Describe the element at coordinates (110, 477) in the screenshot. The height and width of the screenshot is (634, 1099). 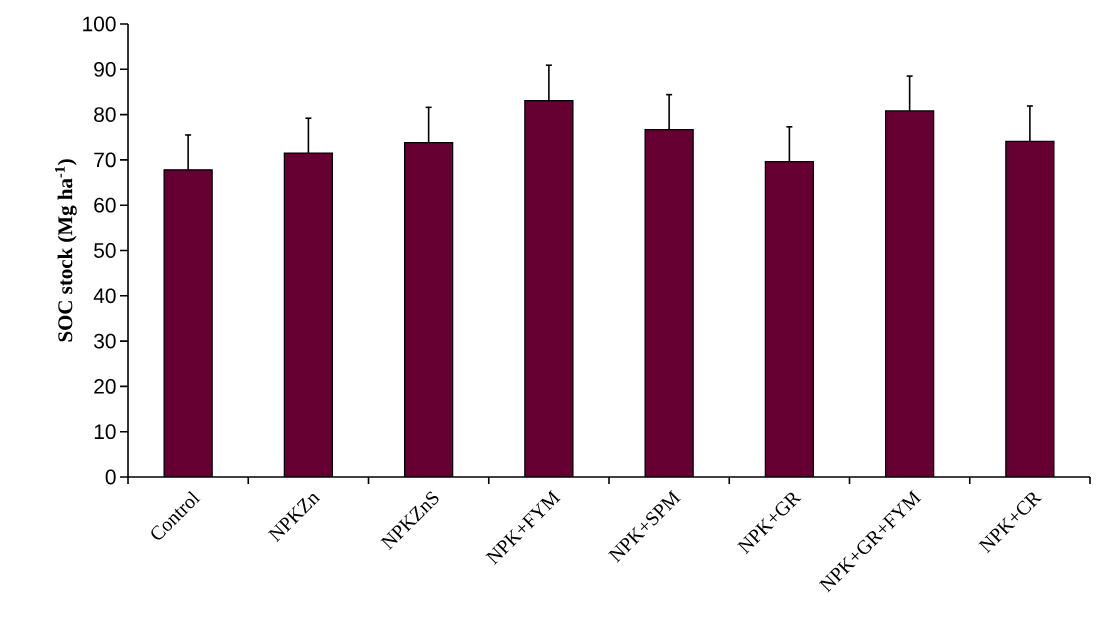
I see `y-tick-label: 0` at that location.